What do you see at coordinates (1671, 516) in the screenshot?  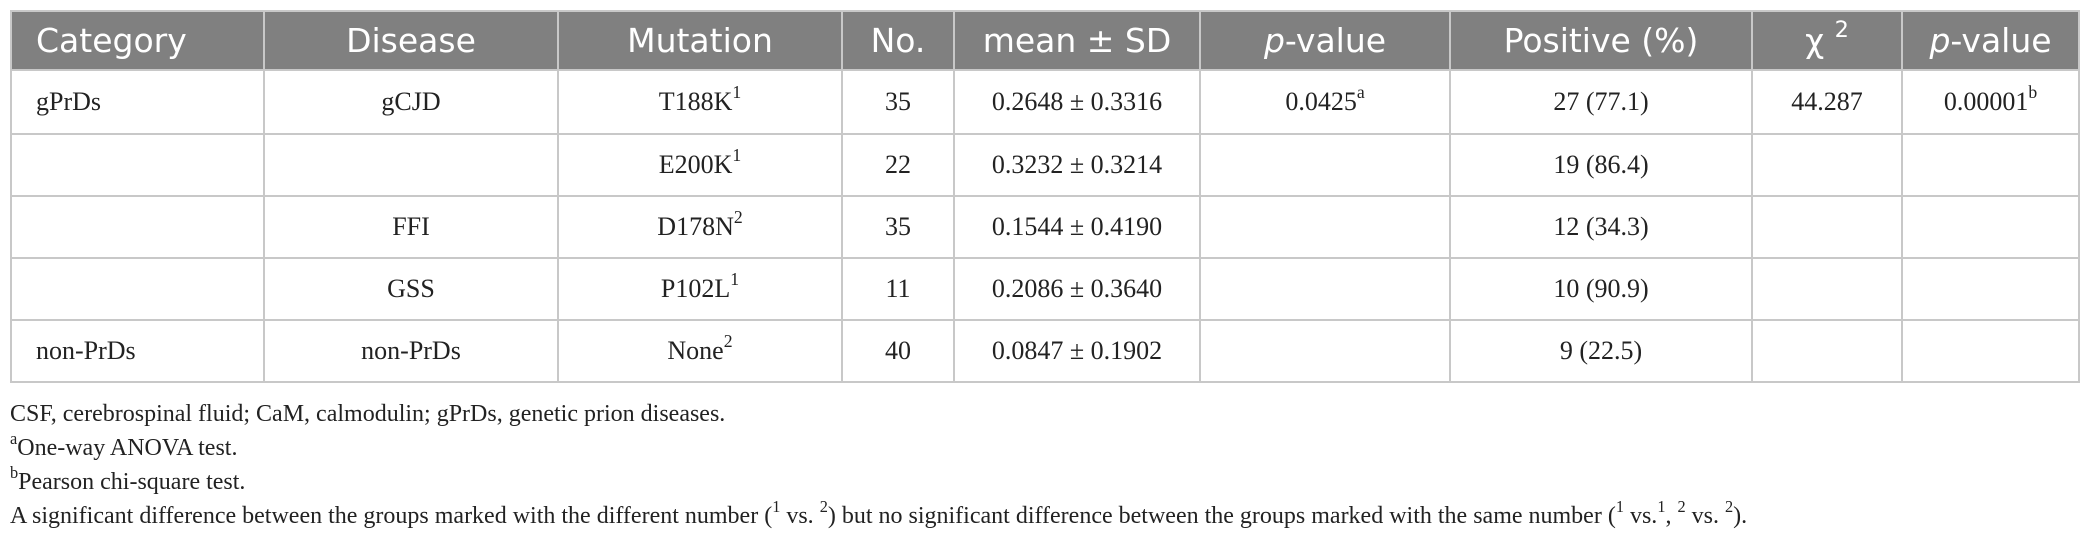 I see `sig-text-5: ,` at bounding box center [1671, 516].